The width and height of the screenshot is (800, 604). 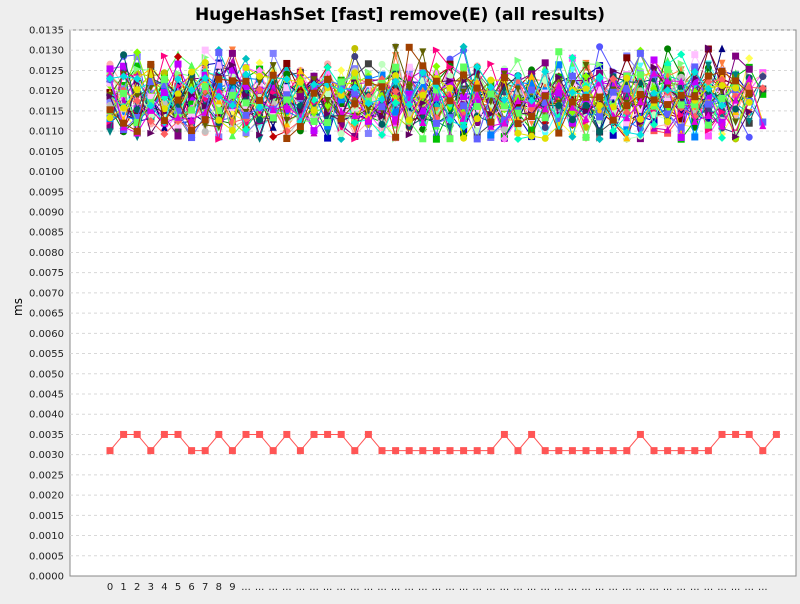 I want to click on y-tick-label: 0.0040, so click(x=46, y=415).